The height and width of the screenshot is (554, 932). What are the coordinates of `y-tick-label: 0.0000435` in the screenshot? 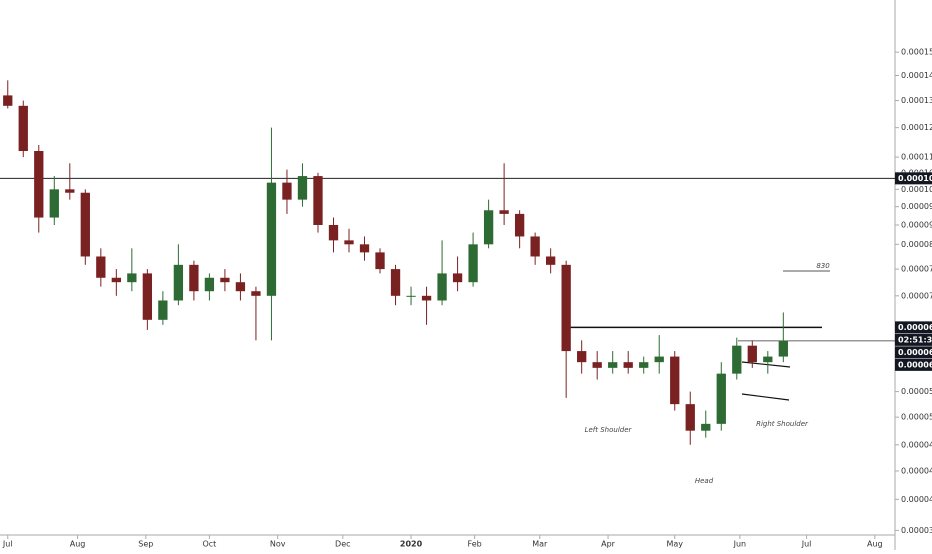 It's located at (916, 470).